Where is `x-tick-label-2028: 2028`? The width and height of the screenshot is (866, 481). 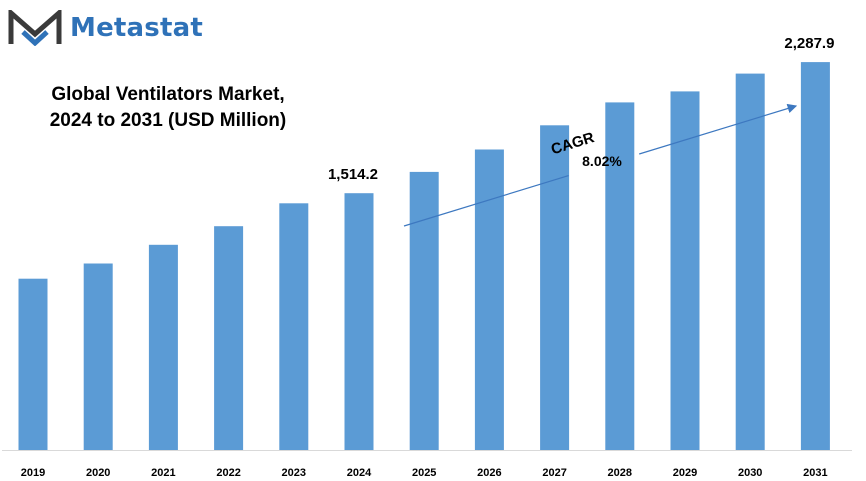 x-tick-label-2028: 2028 is located at coordinates (620, 473).